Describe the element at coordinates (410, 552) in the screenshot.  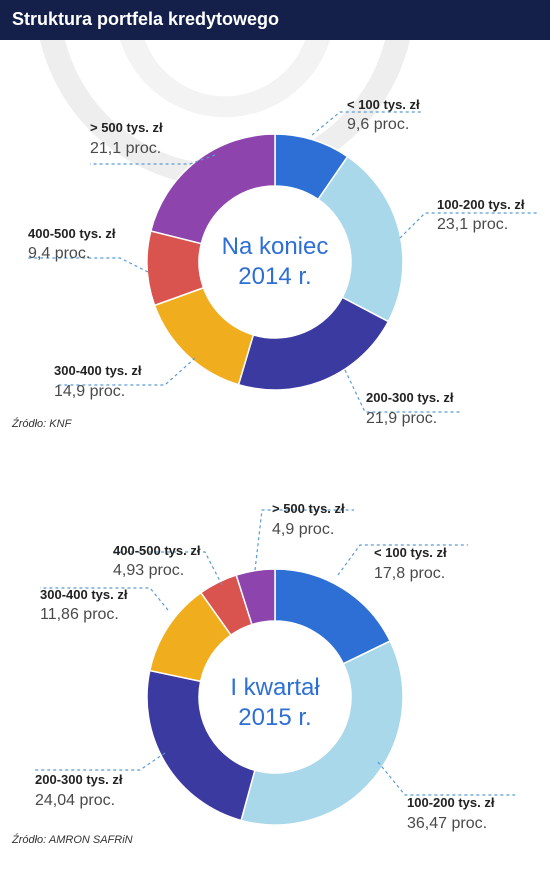
I see `chart2-label-lt100: < 100 tys. zł` at that location.